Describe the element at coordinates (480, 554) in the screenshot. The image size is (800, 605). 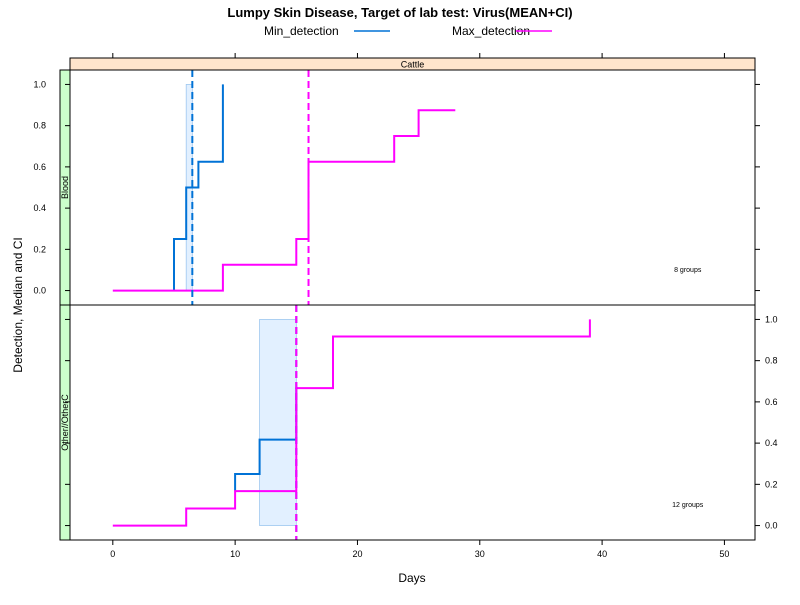
I see `x-tick-label: 30` at that location.